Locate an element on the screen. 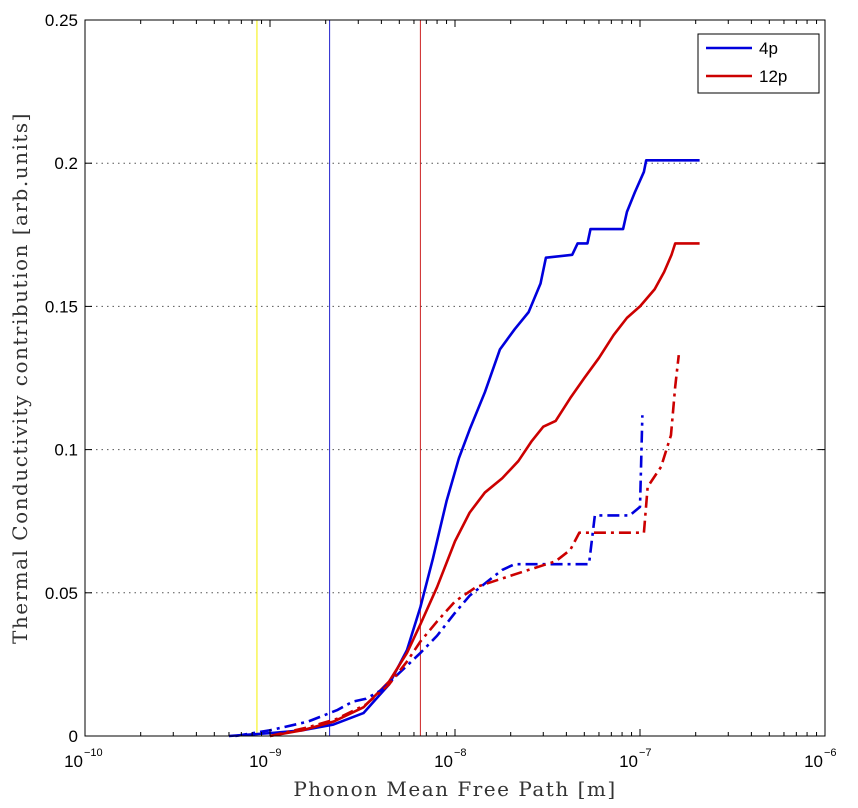 Image resolution: width=858 pixels, height=808 pixels. x-tick-label-exponent: −6 is located at coordinates (830, 753).